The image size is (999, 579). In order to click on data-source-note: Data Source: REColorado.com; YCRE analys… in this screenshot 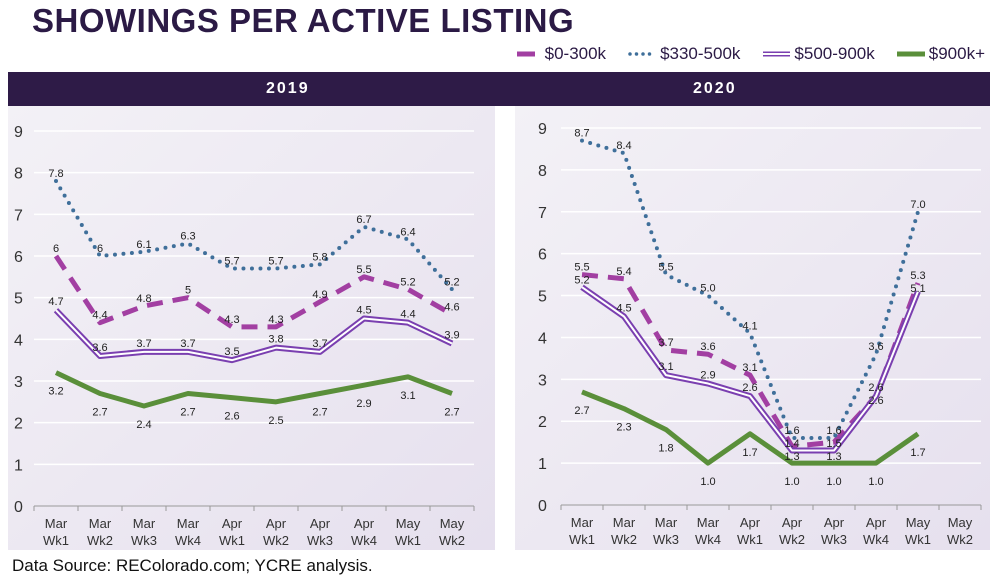, I will do `click(192, 565)`.